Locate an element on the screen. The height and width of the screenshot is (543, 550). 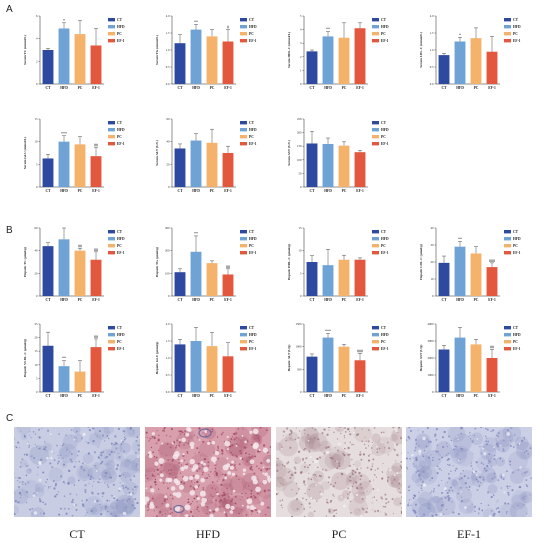
histology-label: PC is located at coordinates (339, 534).